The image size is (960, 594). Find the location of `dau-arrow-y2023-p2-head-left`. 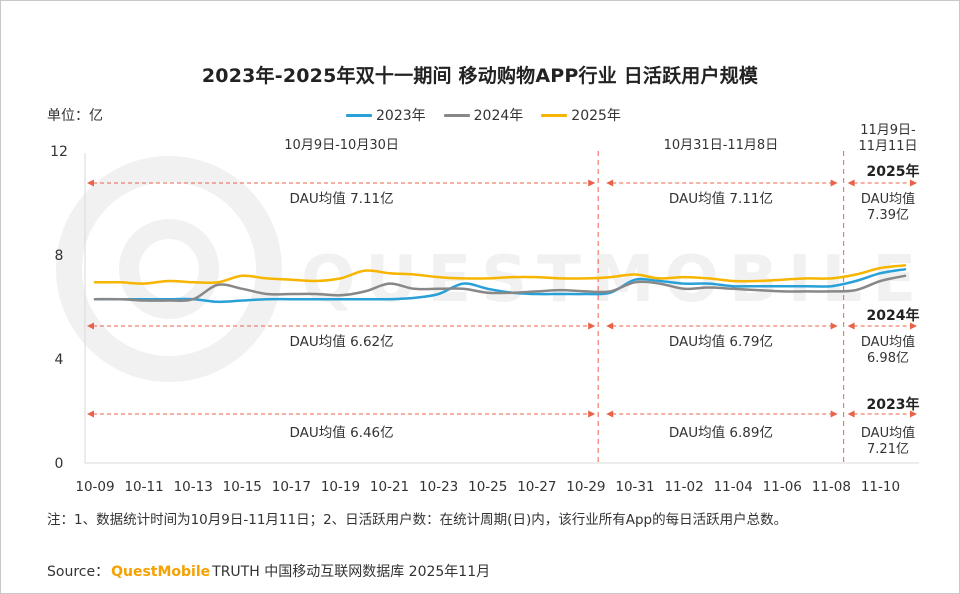

dau-arrow-y2023-p2-head-left is located at coordinates (610, 414).